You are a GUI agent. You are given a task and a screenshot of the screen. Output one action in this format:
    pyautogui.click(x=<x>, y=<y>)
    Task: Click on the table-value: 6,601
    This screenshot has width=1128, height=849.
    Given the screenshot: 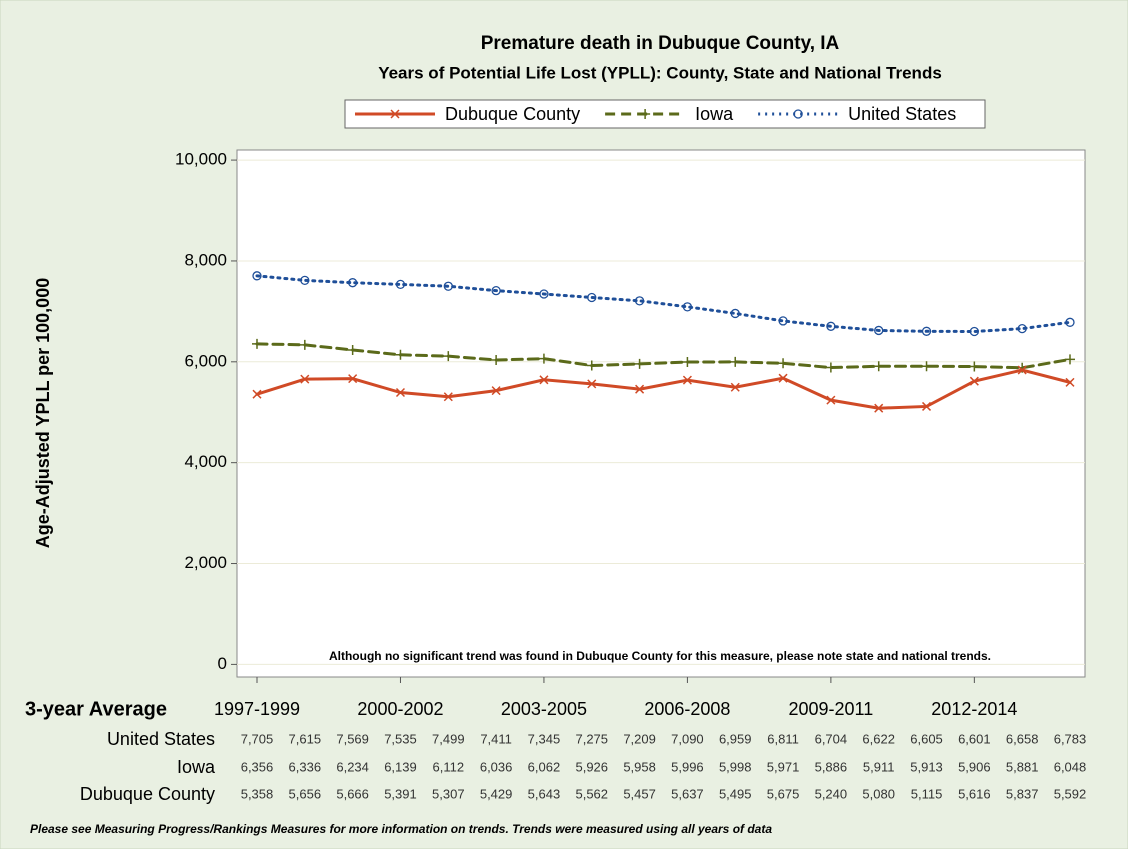 What is the action you would take?
    pyautogui.click(x=974, y=738)
    